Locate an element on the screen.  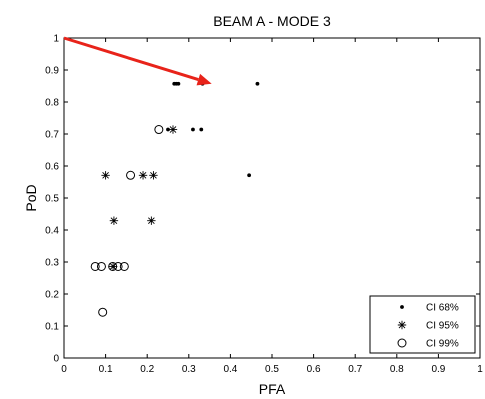
arrow-shaft is located at coordinates (131, 59).